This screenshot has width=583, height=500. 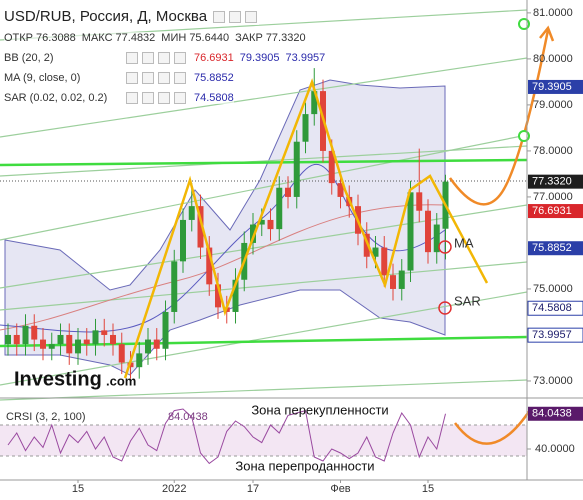 What do you see at coordinates (188, 417) in the screenshot?
I see `crsi-title-value: 84.0438` at bounding box center [188, 417].